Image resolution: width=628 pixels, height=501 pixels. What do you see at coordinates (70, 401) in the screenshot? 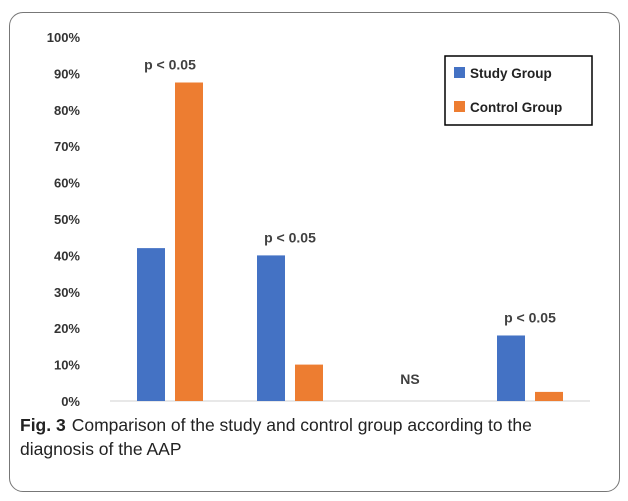
I see `y-tick-label: 0%` at bounding box center [70, 401].